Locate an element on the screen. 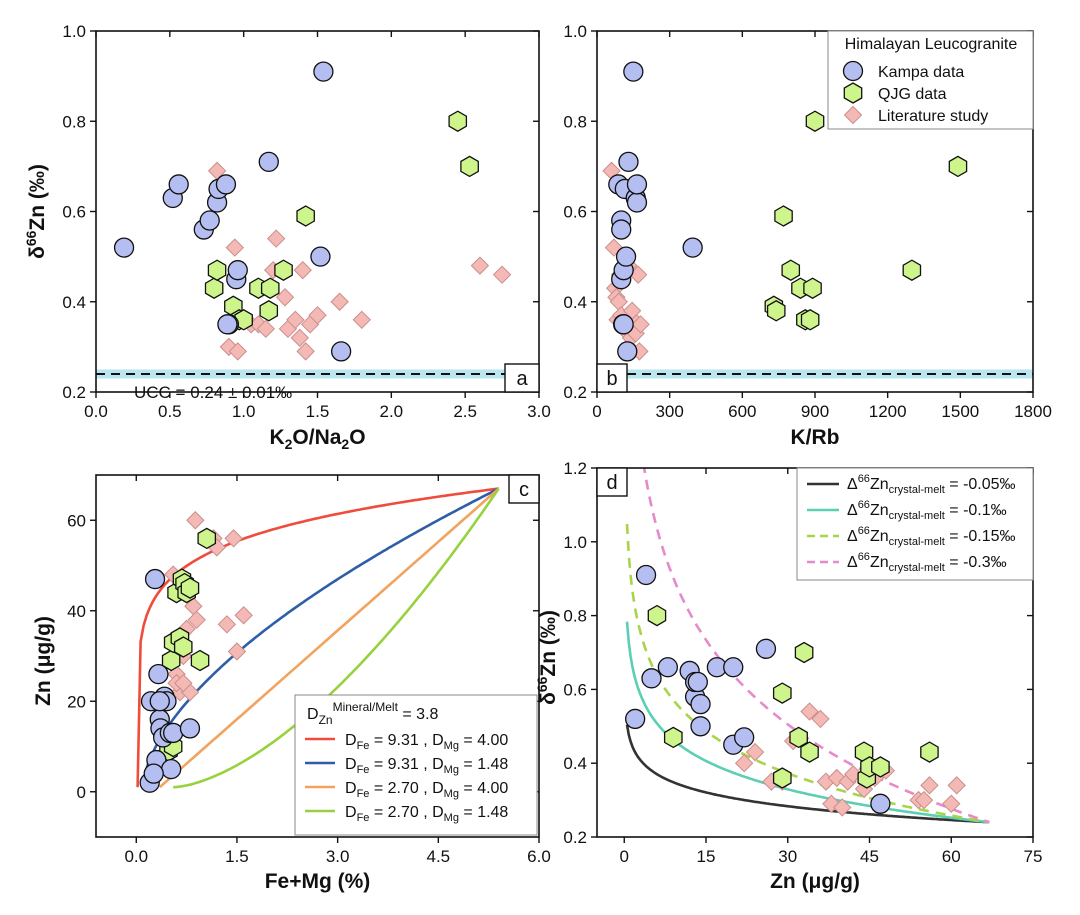  panel-letter: a is located at coordinates (522, 379).